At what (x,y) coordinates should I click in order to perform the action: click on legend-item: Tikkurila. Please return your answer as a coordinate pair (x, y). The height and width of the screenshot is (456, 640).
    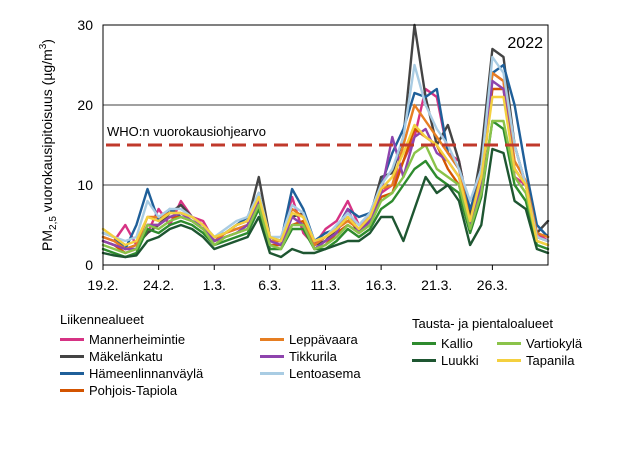
    Looking at the image, I should click on (310, 356).